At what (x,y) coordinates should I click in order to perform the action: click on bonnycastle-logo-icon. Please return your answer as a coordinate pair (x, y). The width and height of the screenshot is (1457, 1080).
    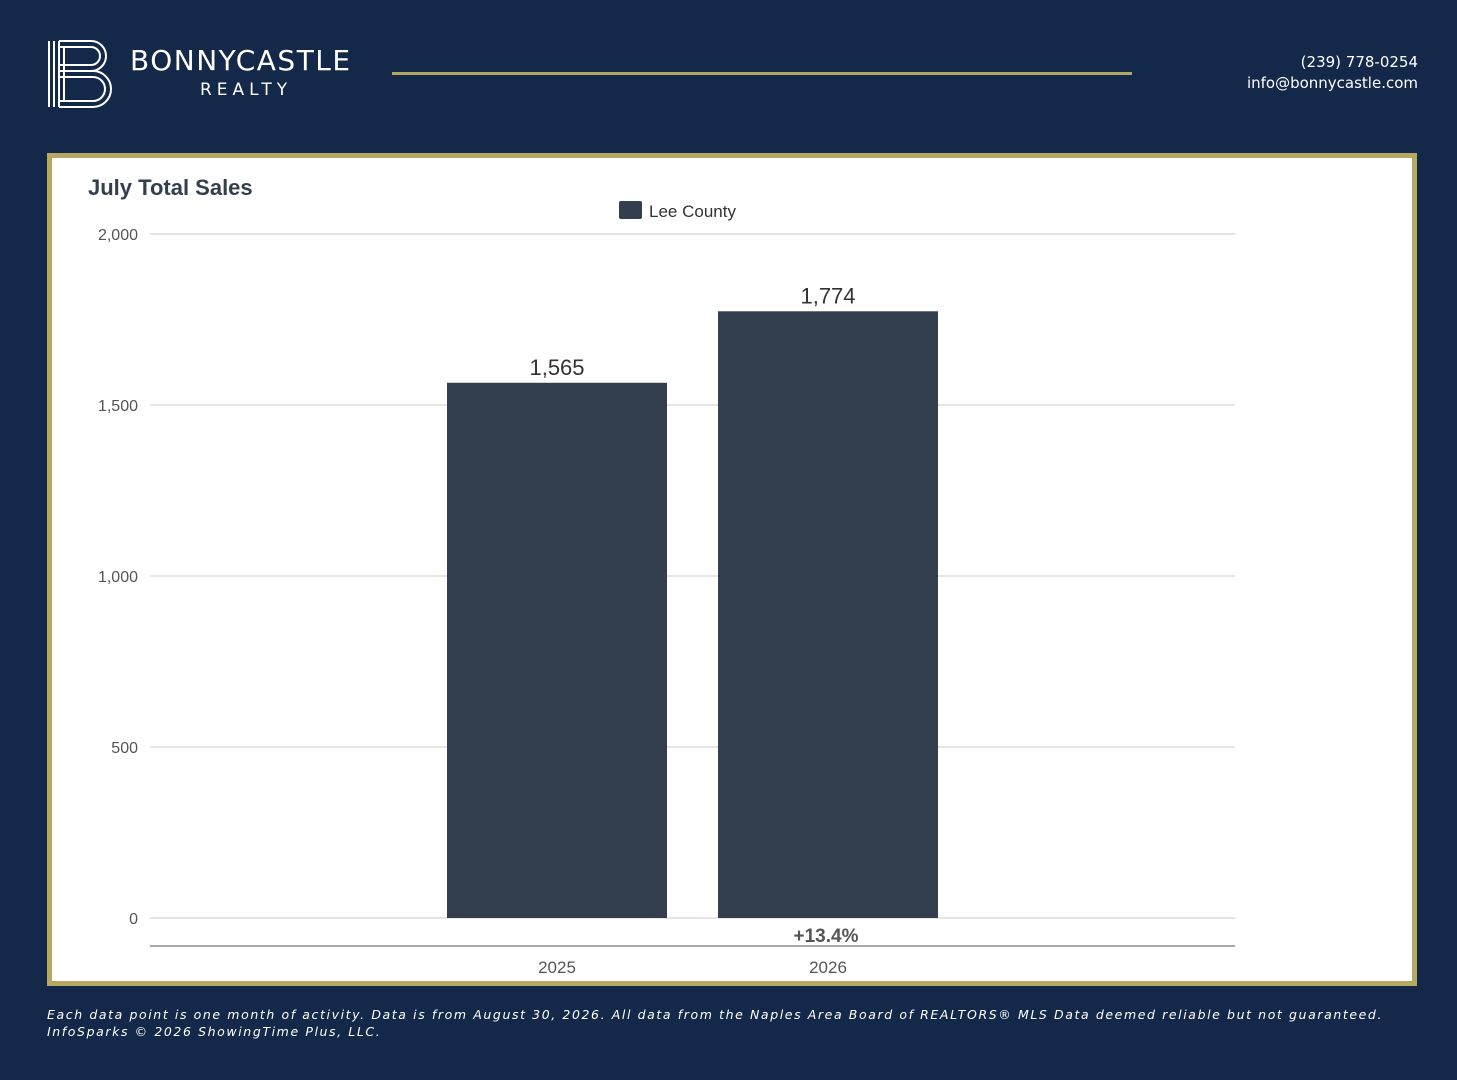
    Looking at the image, I should click on (80, 74).